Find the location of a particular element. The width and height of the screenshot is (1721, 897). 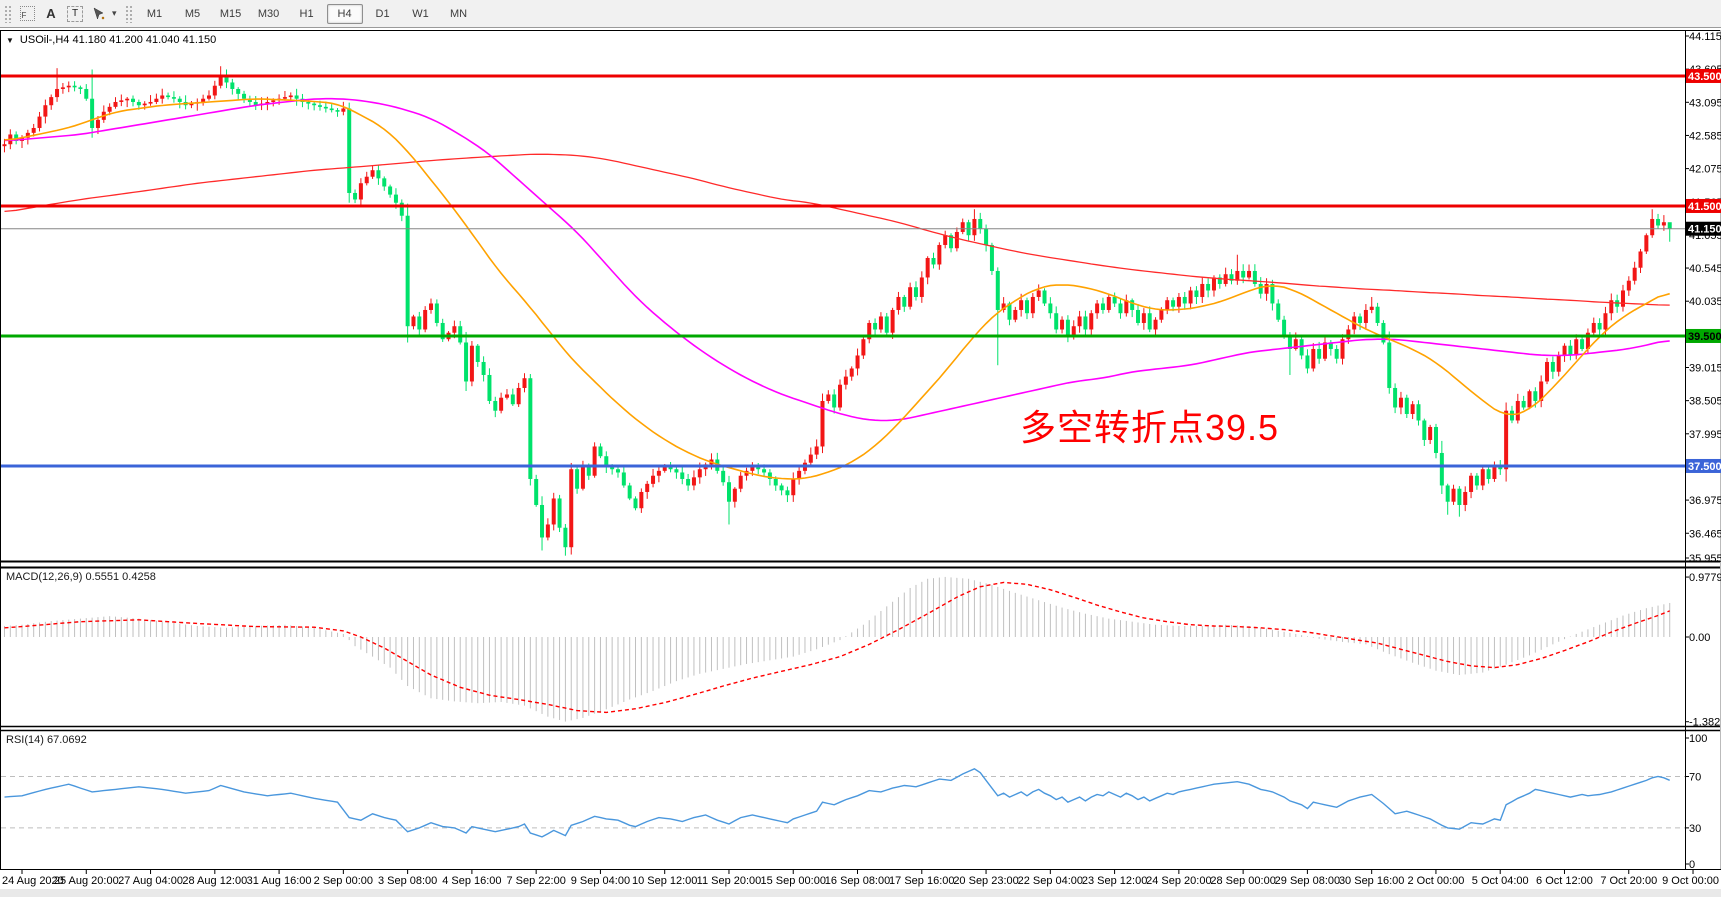

timeframe-button-m15: M15 is located at coordinates (230, 13).